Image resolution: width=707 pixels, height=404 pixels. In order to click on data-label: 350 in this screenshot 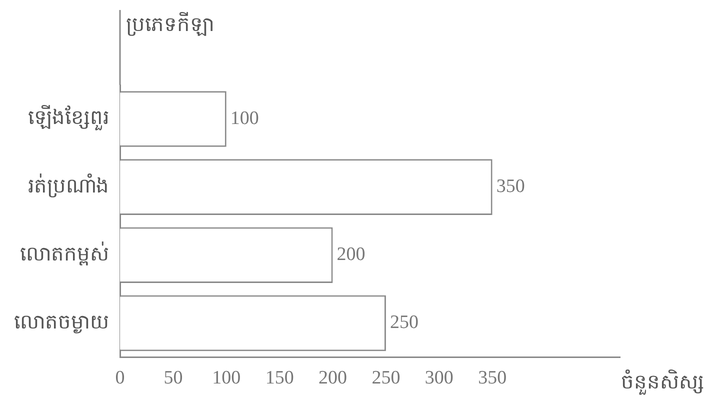, I will do `click(510, 187)`.